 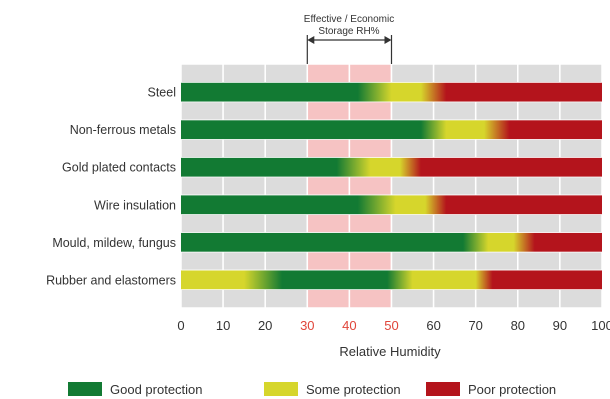 What do you see at coordinates (433, 325) in the screenshot?
I see `x-tick-label: 60` at bounding box center [433, 325].